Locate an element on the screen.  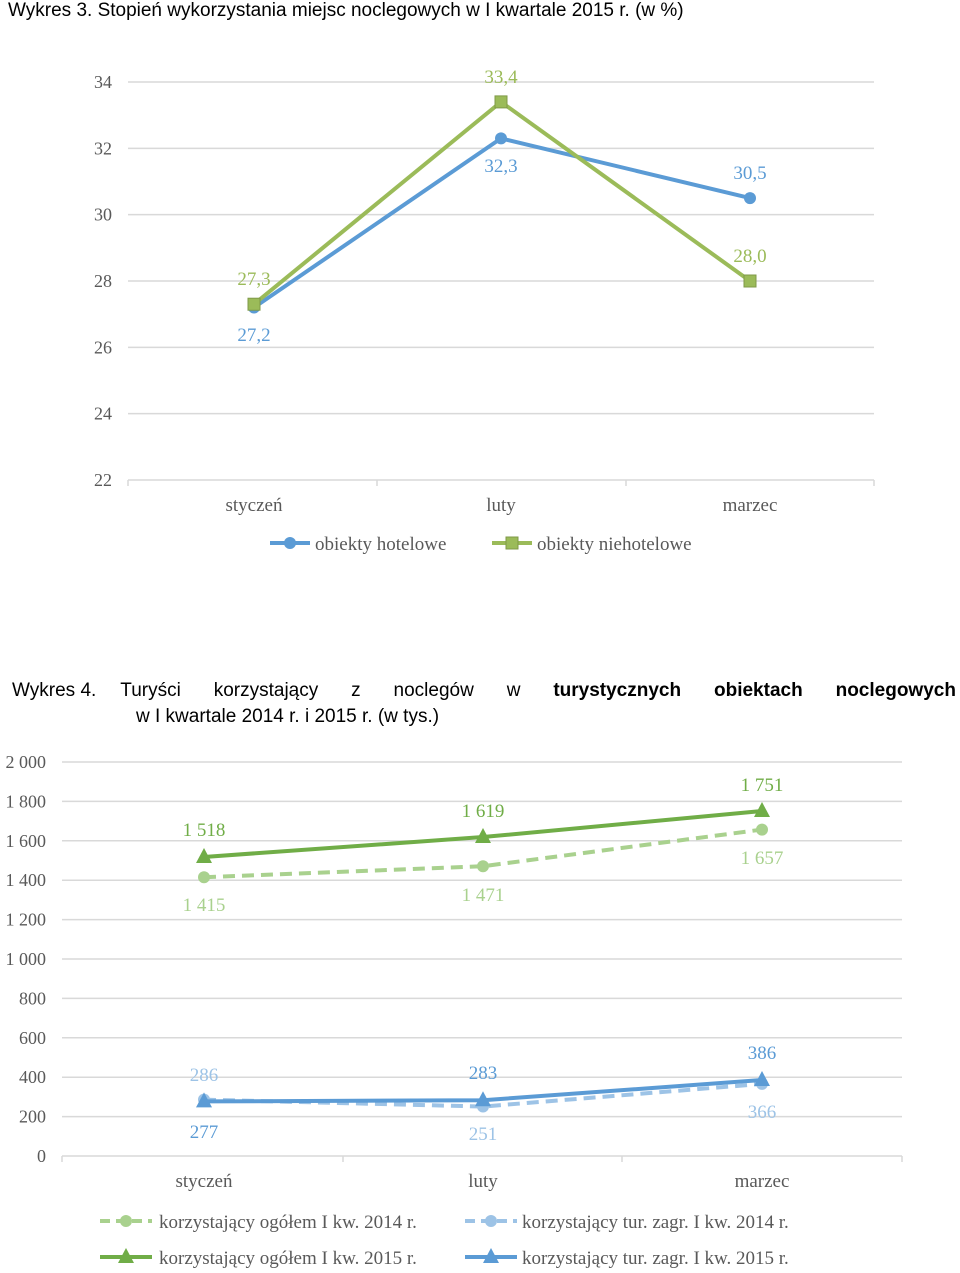
data-label: 251 is located at coordinates (483, 1134).